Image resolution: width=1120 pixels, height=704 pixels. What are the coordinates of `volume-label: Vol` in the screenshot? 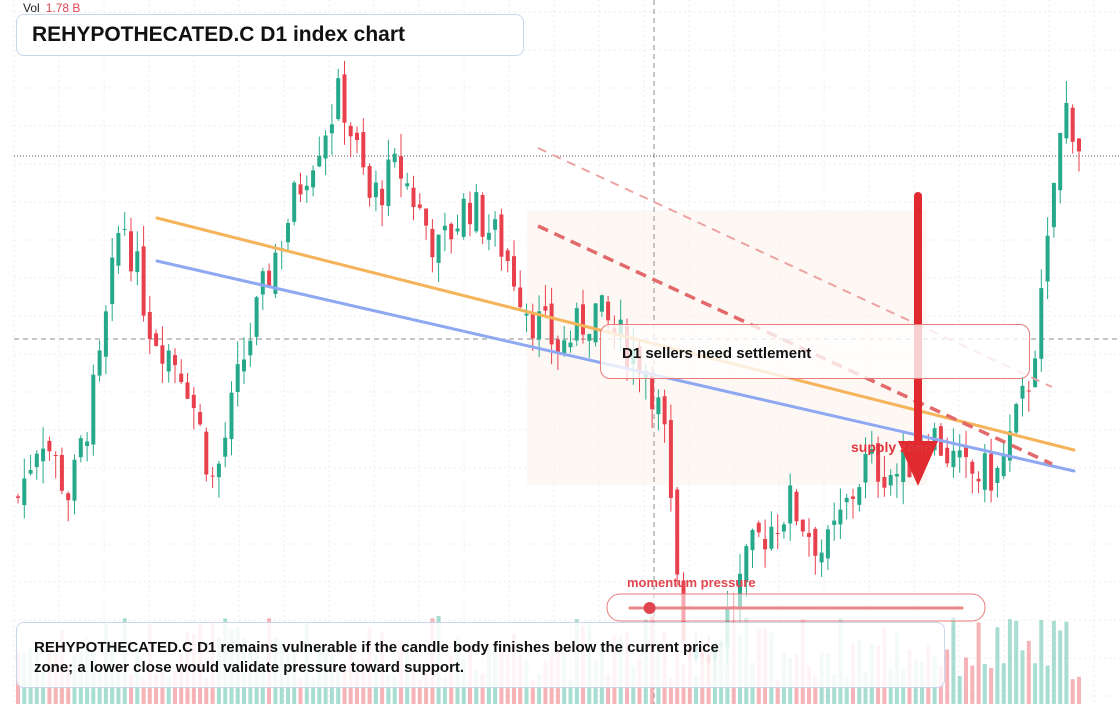 It's located at (31, 8).